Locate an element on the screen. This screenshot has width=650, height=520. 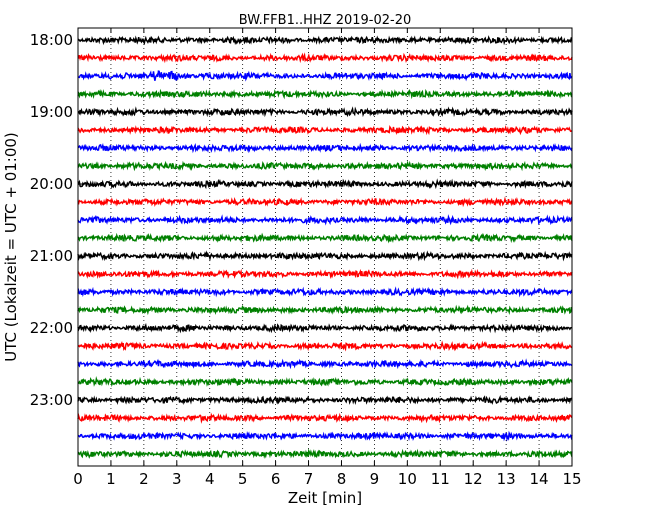
x-tick-label: 12 is located at coordinates (473, 479).